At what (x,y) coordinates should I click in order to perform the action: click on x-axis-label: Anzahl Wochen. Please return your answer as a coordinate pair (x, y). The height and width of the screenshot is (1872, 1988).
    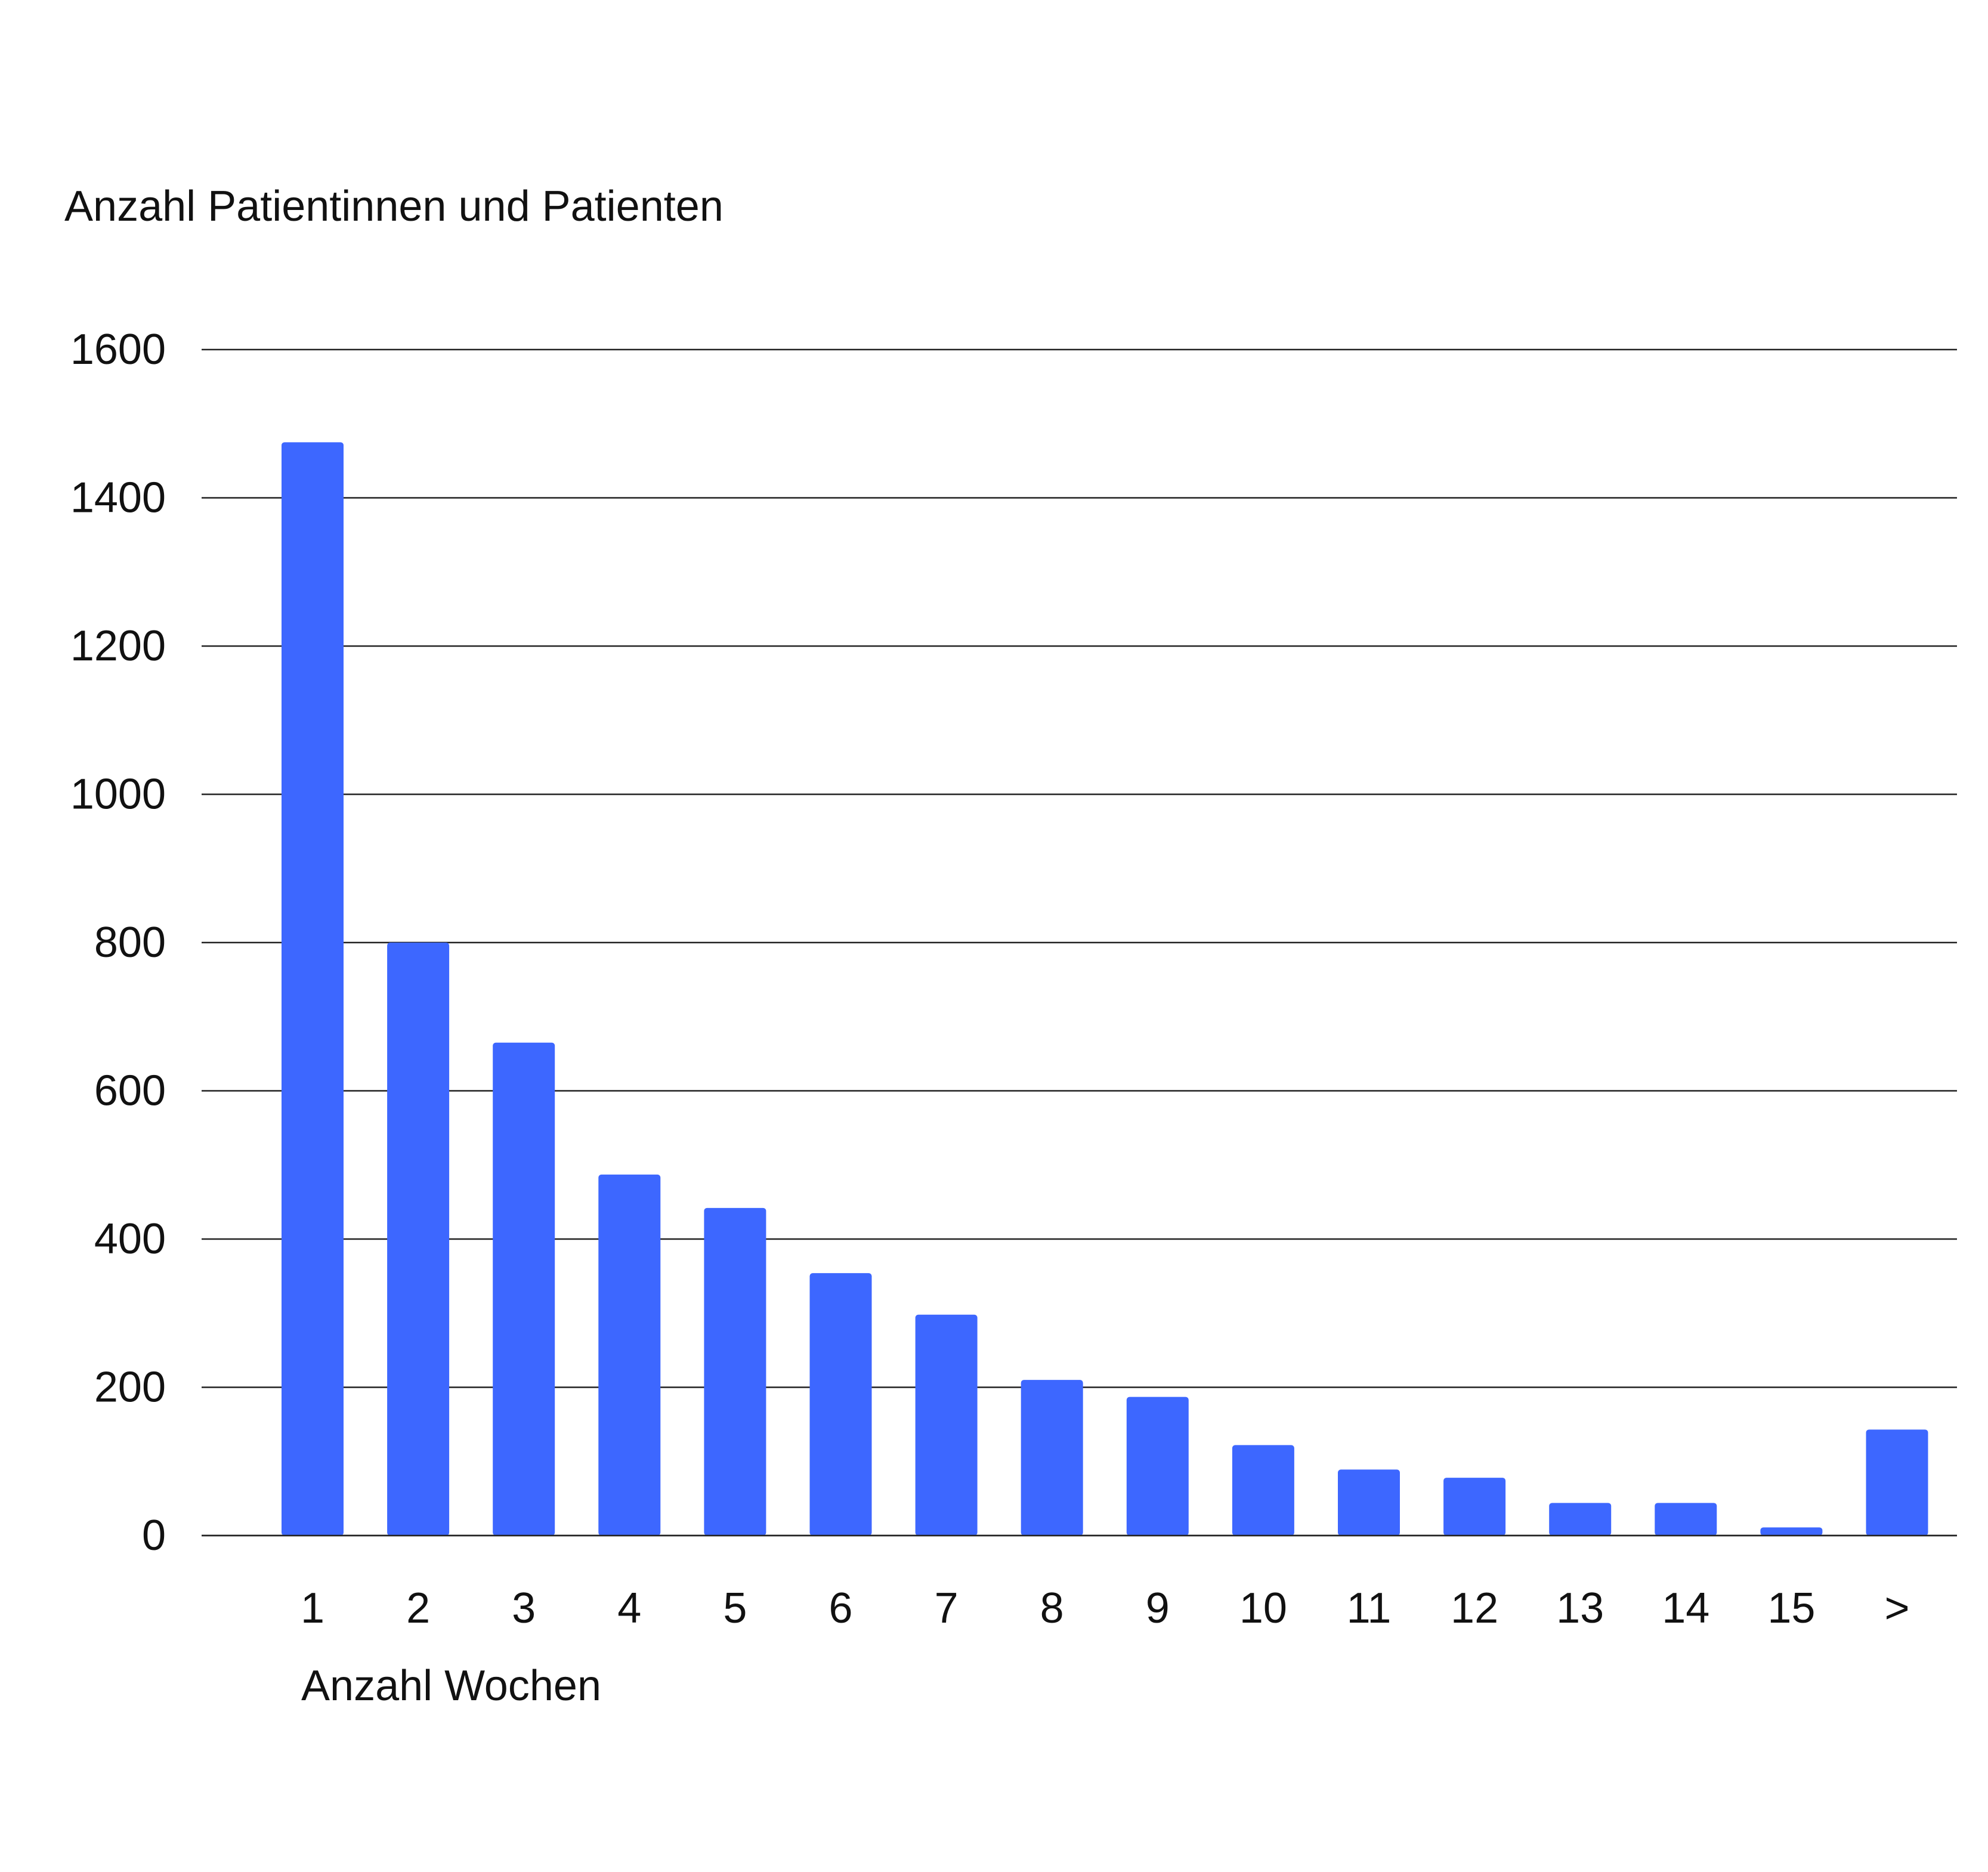
    Looking at the image, I should click on (451, 1686).